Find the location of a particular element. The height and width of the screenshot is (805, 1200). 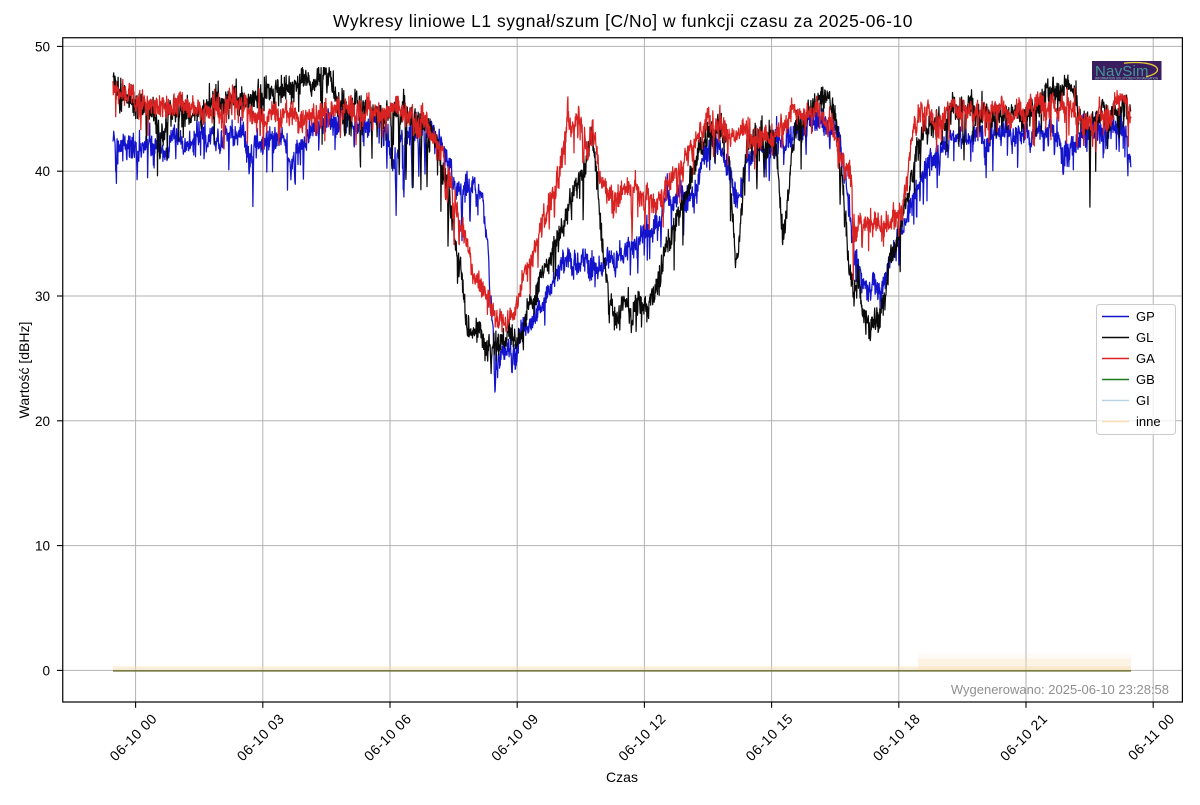

svg-text: 10 is located at coordinates (42, 546).